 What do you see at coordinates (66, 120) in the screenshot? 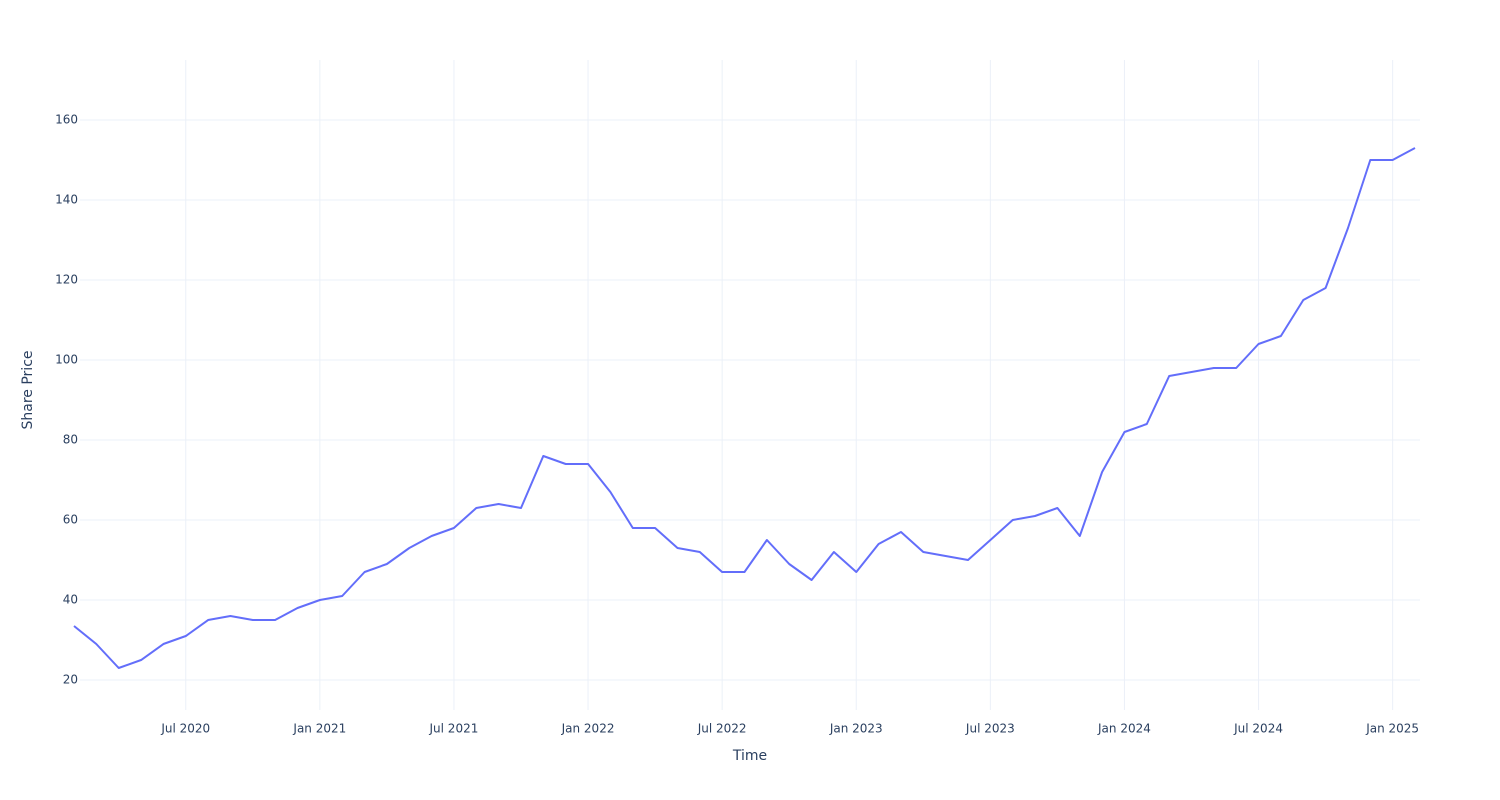
I see `y-tick-label: 160` at bounding box center [66, 120].